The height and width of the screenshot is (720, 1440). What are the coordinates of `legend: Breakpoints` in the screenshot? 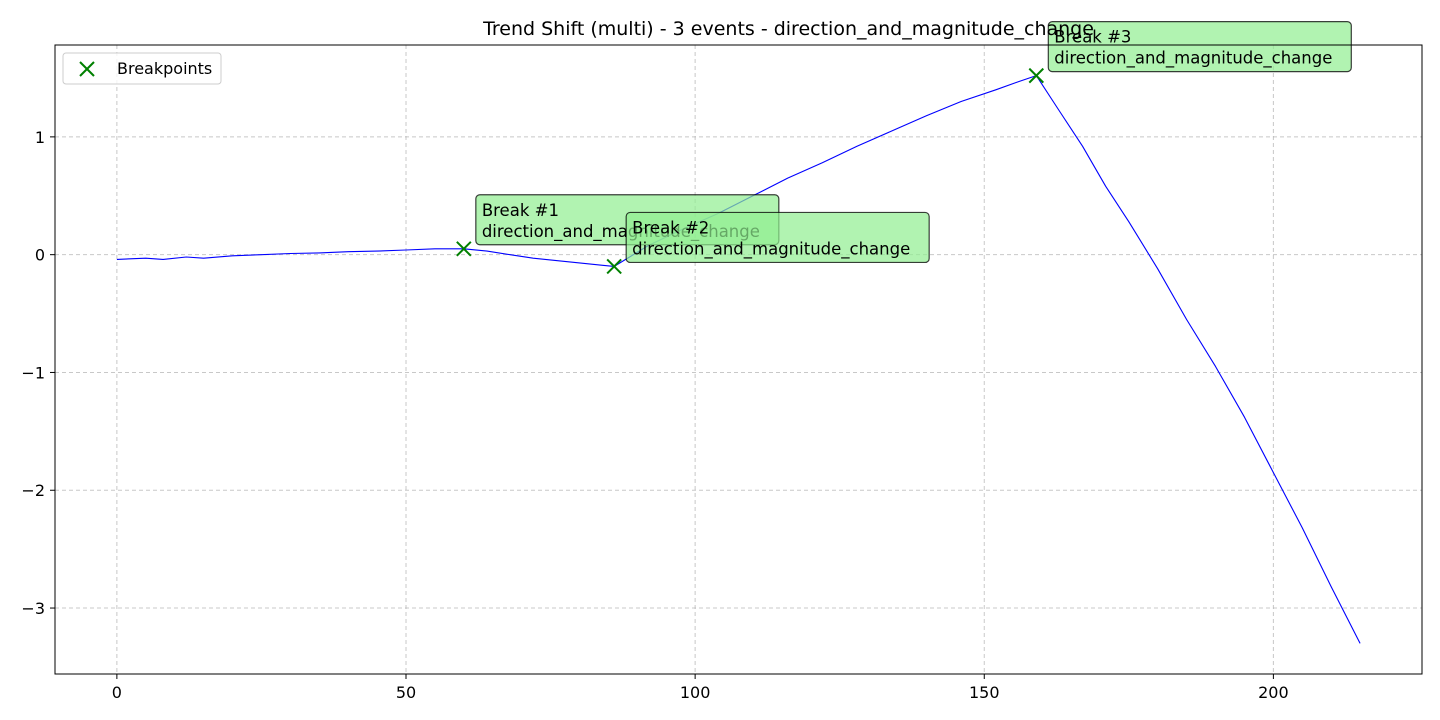 It's located at (142, 68).